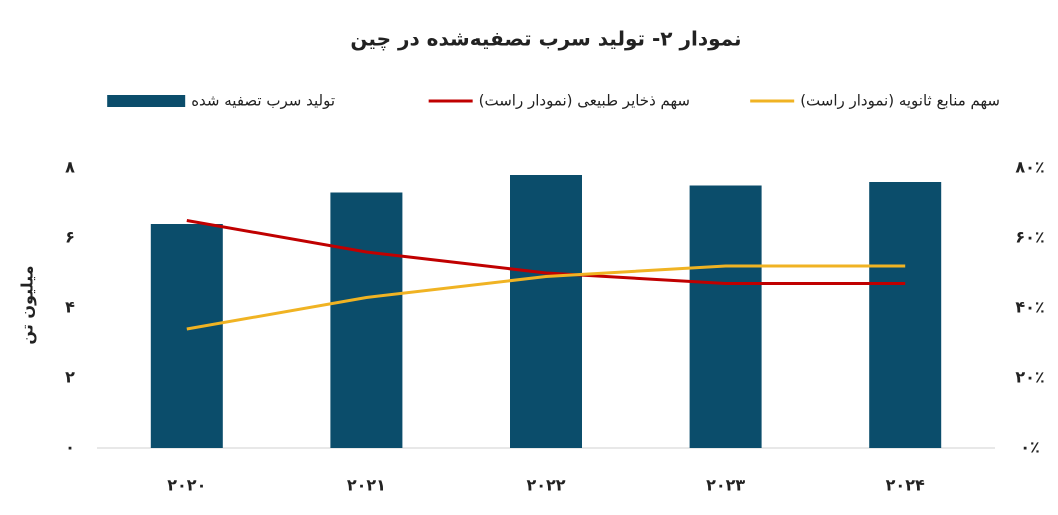 This screenshot has height=515, width=1058. Describe the element at coordinates (70, 237) in the screenshot. I see `y-tick-label: ۶` at that location.